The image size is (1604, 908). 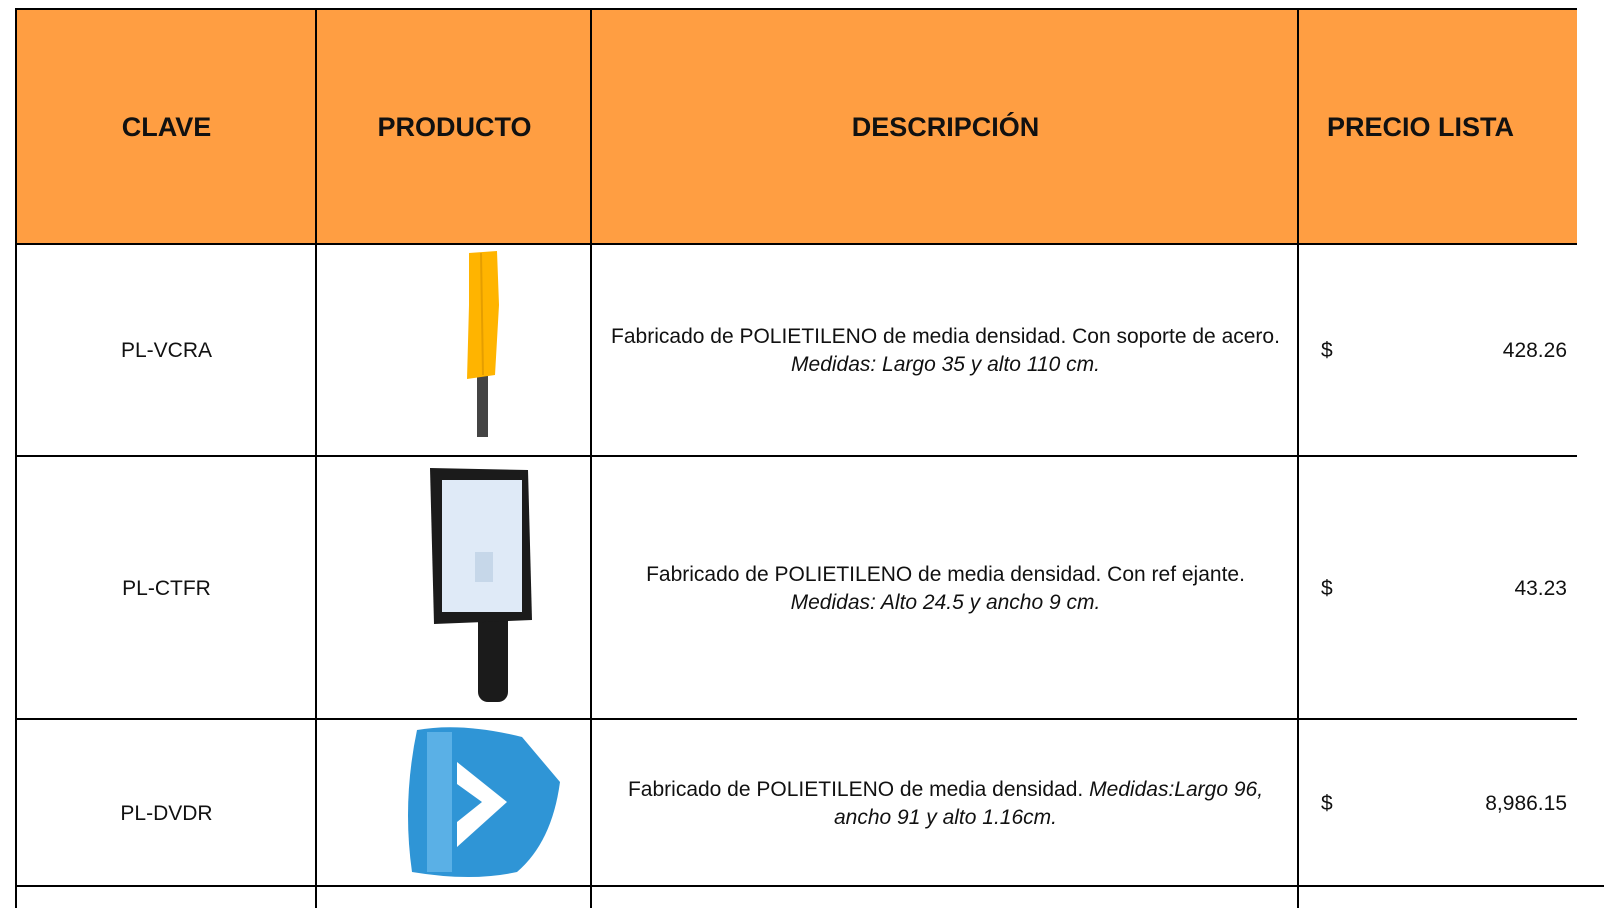 What do you see at coordinates (809, 886) in the screenshot?
I see `bottom-border` at bounding box center [809, 886].